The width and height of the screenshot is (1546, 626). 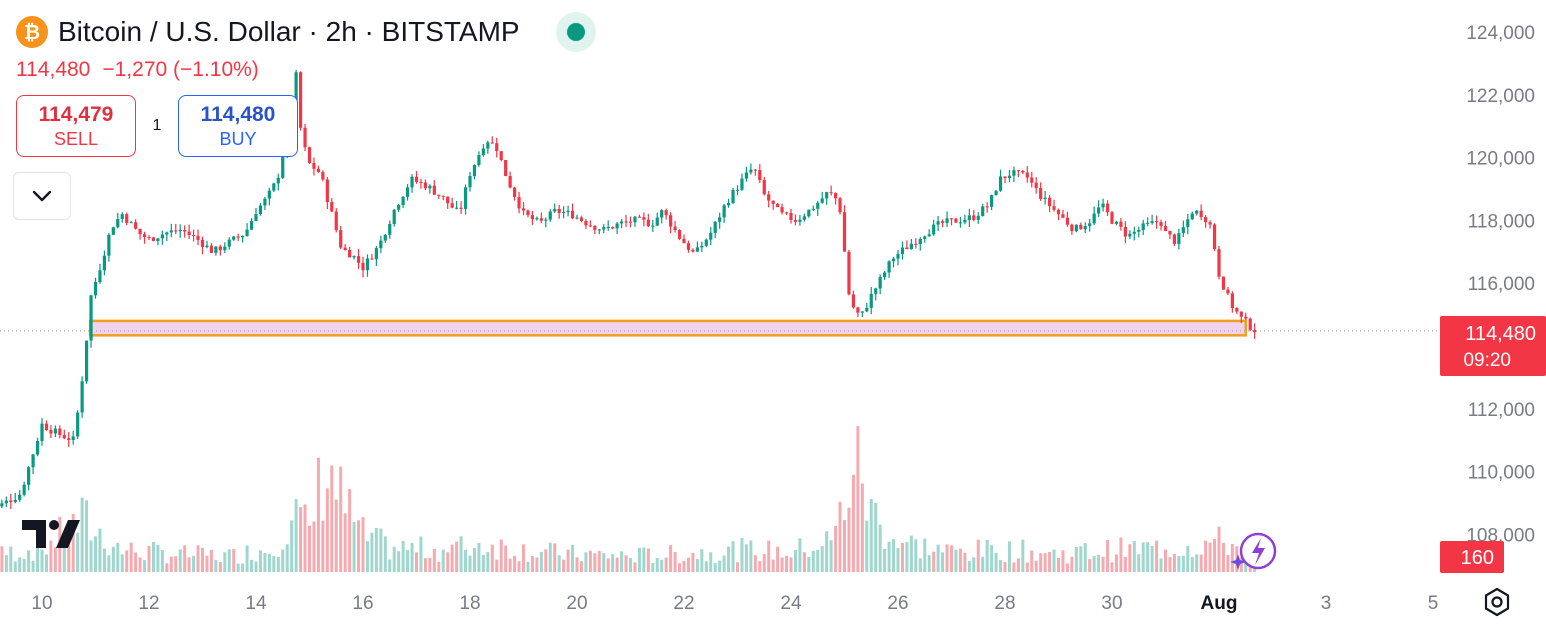 What do you see at coordinates (238, 126) in the screenshot?
I see `buy-button: 114,480 BUY` at bounding box center [238, 126].